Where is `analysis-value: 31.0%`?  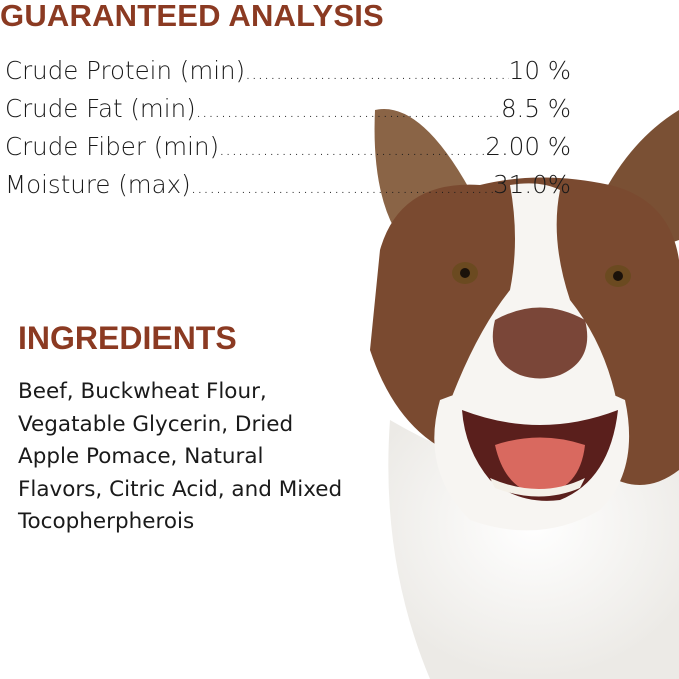
analysis-value: 31.0% is located at coordinates (532, 184).